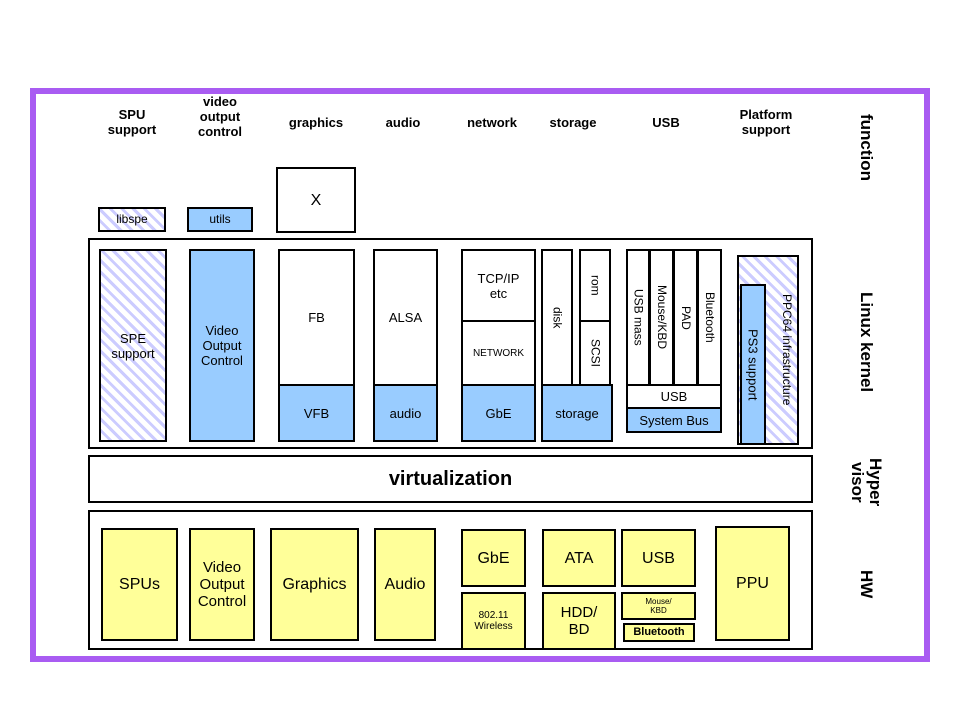 The width and height of the screenshot is (960, 720). Describe the element at coordinates (220, 219) in the screenshot. I see `utils-box: utils` at that location.